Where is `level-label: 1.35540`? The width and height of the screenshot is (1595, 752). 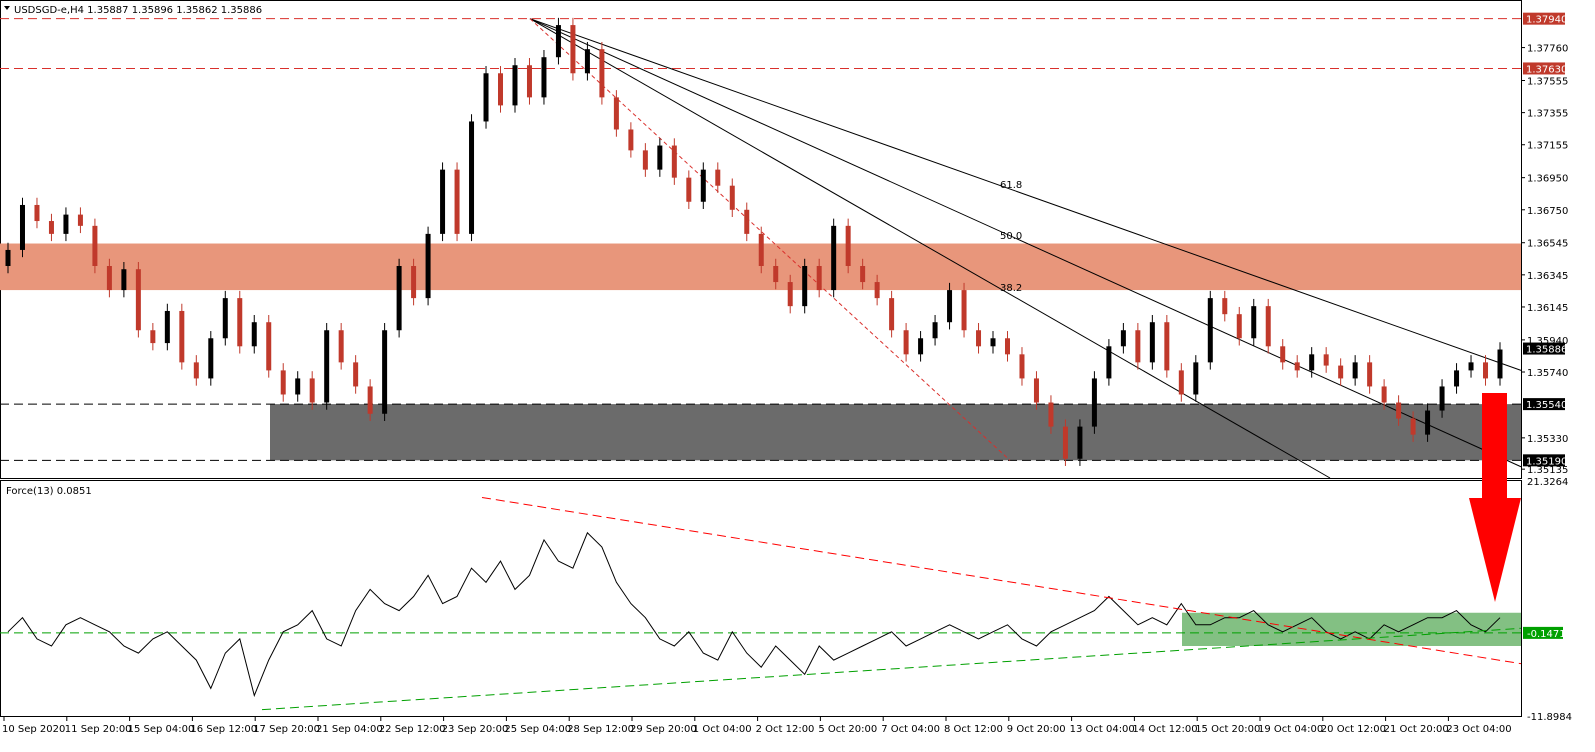
level-label: 1.35540 is located at coordinates (1546, 405).